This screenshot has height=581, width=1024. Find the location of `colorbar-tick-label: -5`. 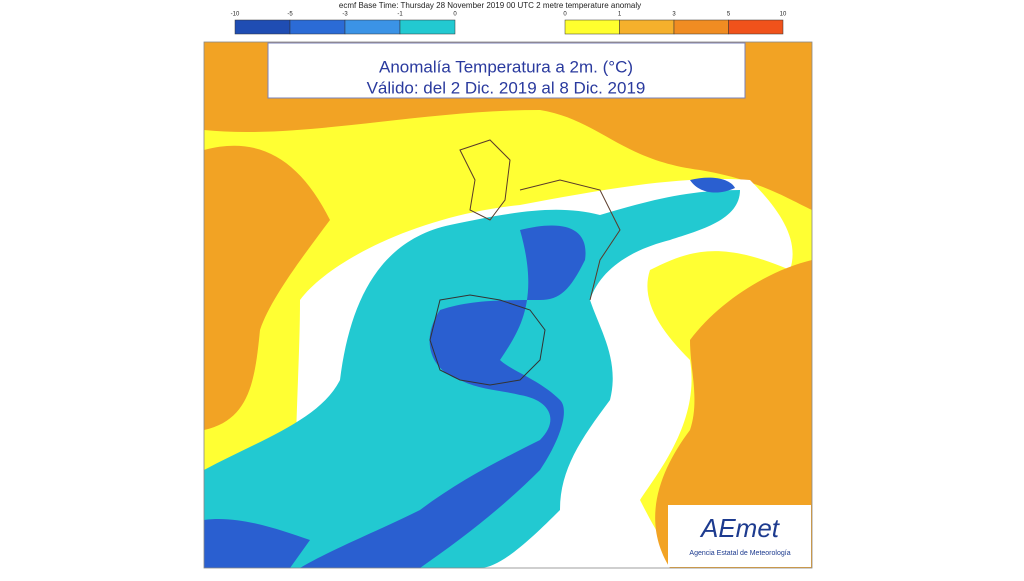

colorbar-tick-label: -5 is located at coordinates (290, 15).